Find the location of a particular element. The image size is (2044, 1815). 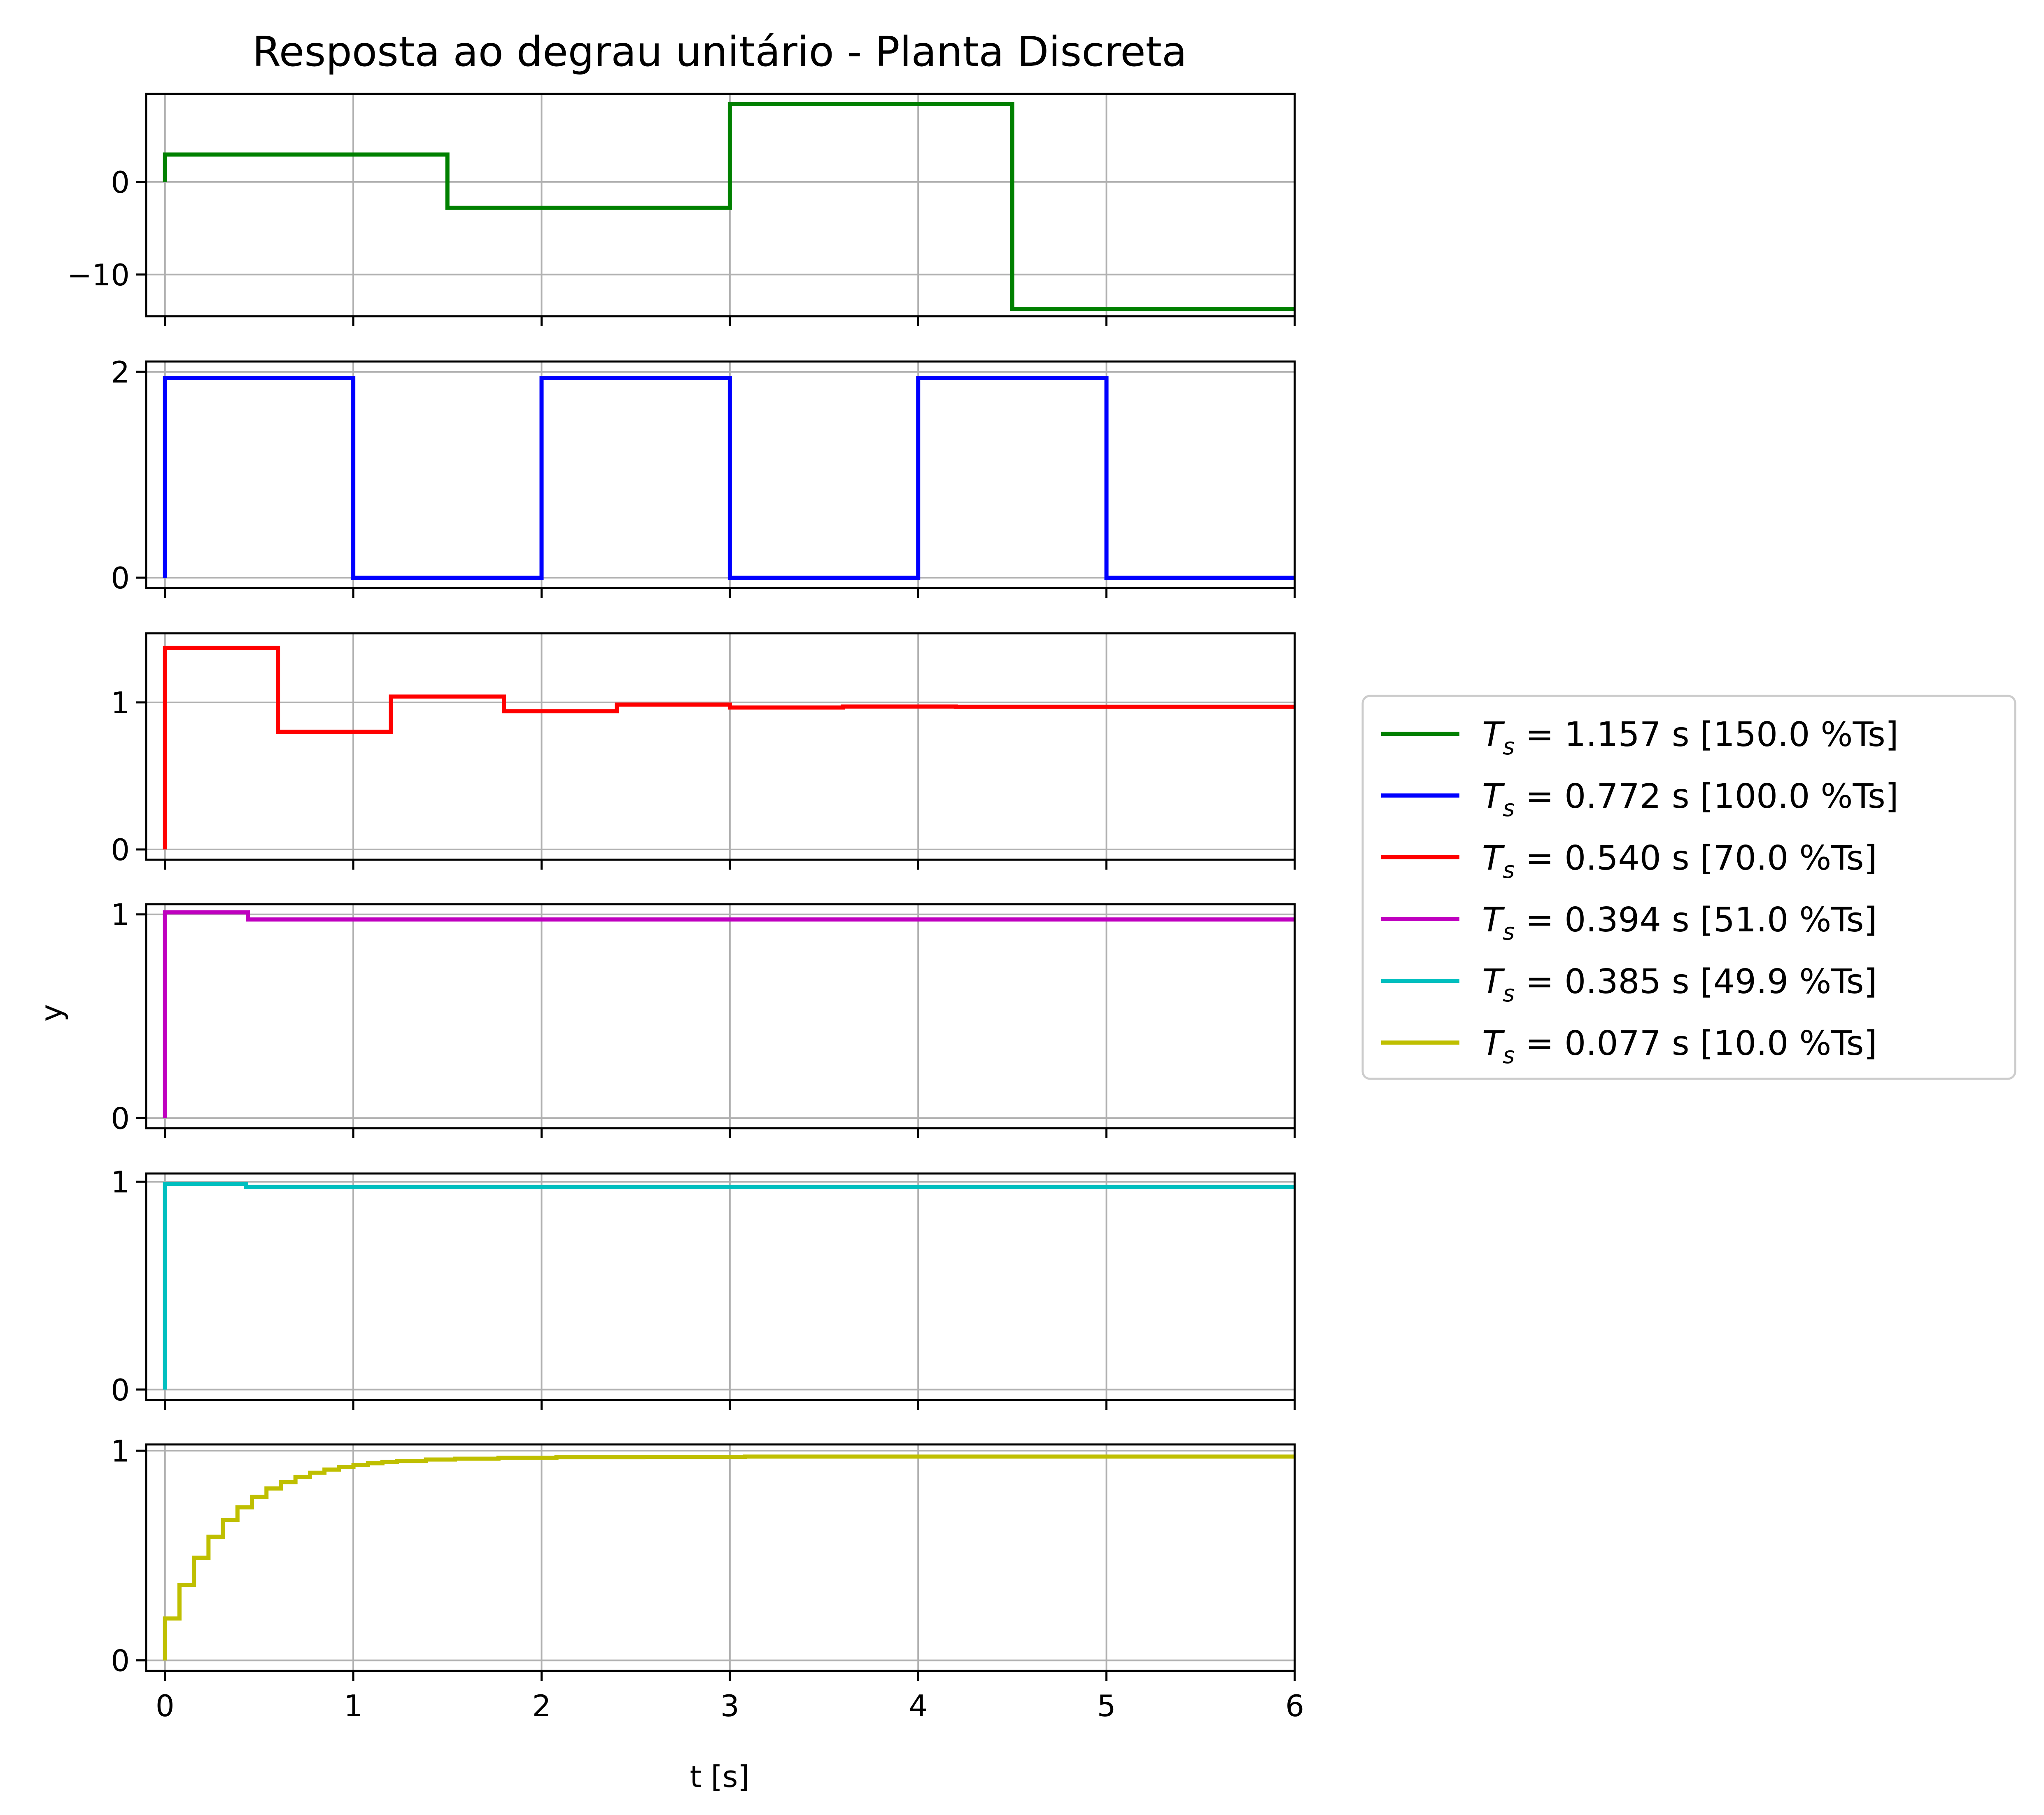

x-tick-label: 1 is located at coordinates (353, 1706).